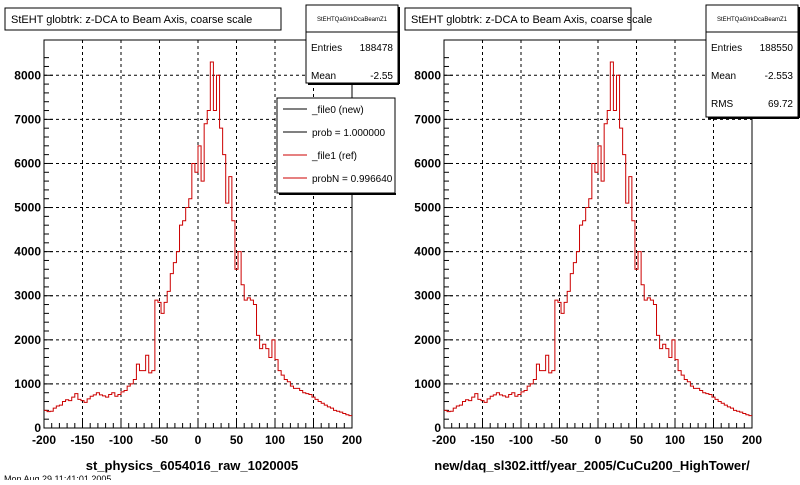  I want to click on x-axis-label: st_physics_6054016_raw_1020005, so click(192, 465).